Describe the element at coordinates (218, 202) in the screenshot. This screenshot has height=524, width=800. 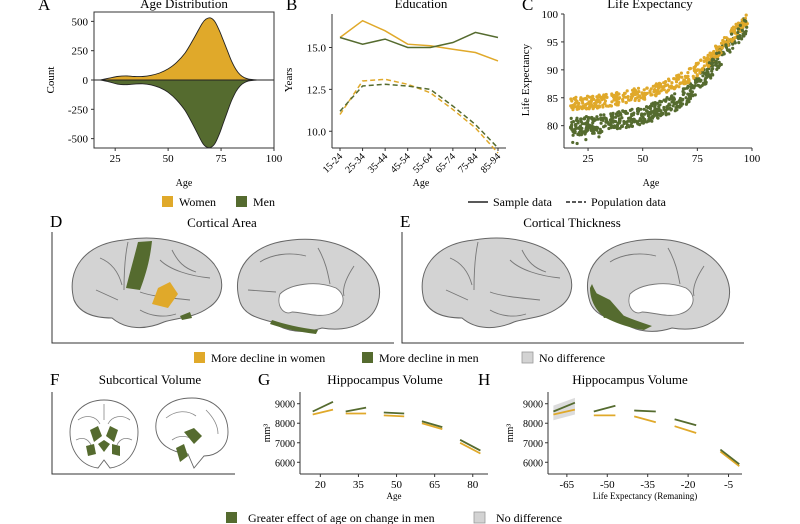
I see `legend-sex: Women Men` at that location.